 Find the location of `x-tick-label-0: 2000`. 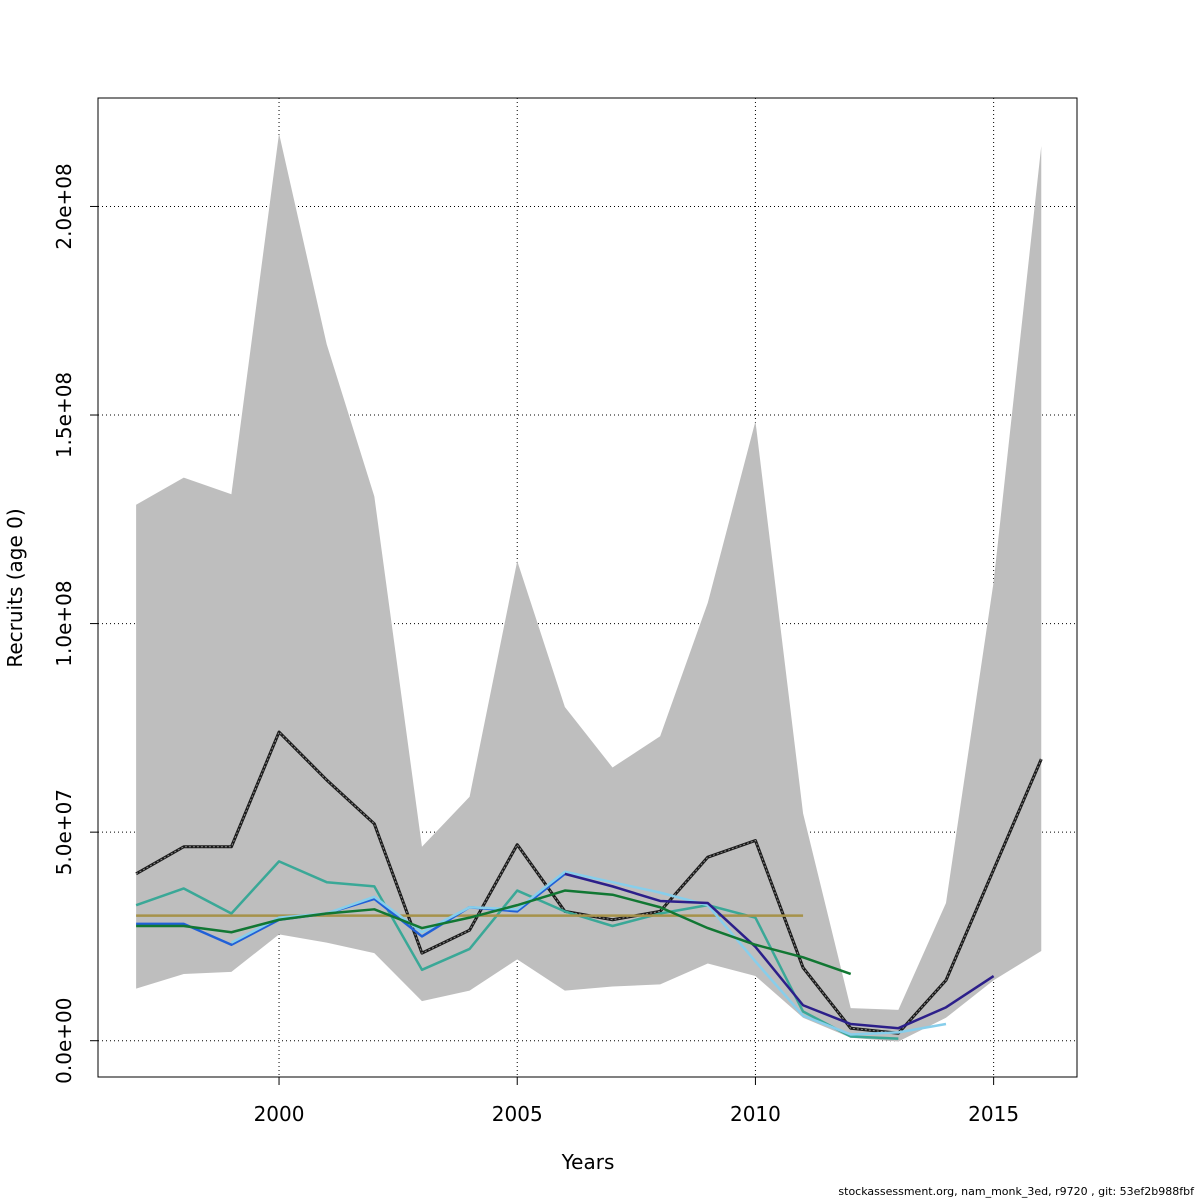

x-tick-label-0: 2000 is located at coordinates (279, 1114).